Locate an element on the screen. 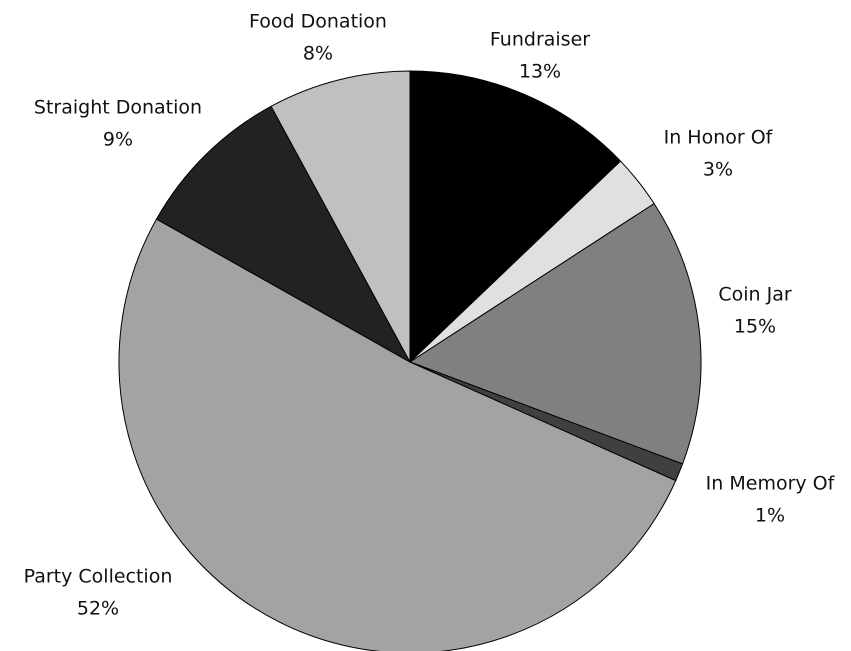 Image resolution: width=851 pixels, height=651 pixels. slice-value-label: 3% is located at coordinates (718, 170).